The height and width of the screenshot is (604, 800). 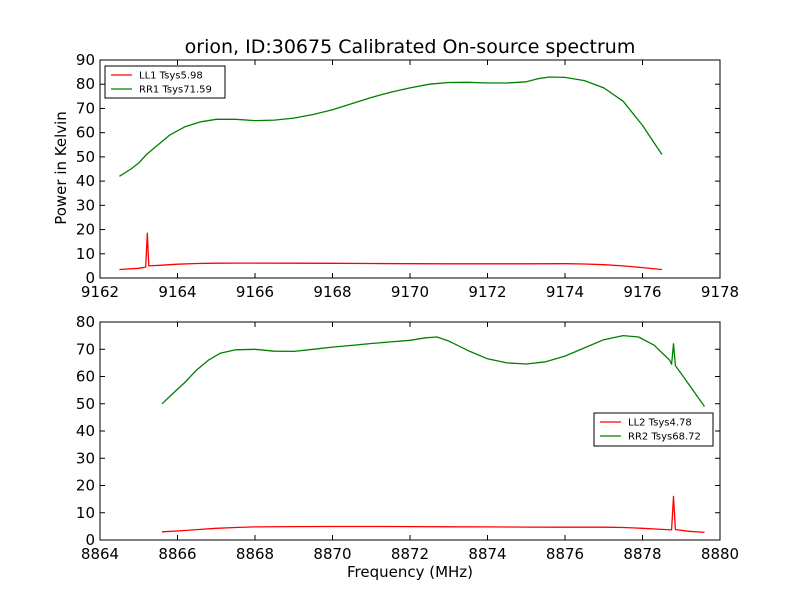 I want to click on x-axis-label: Frequency (MHz), so click(x=410, y=572).